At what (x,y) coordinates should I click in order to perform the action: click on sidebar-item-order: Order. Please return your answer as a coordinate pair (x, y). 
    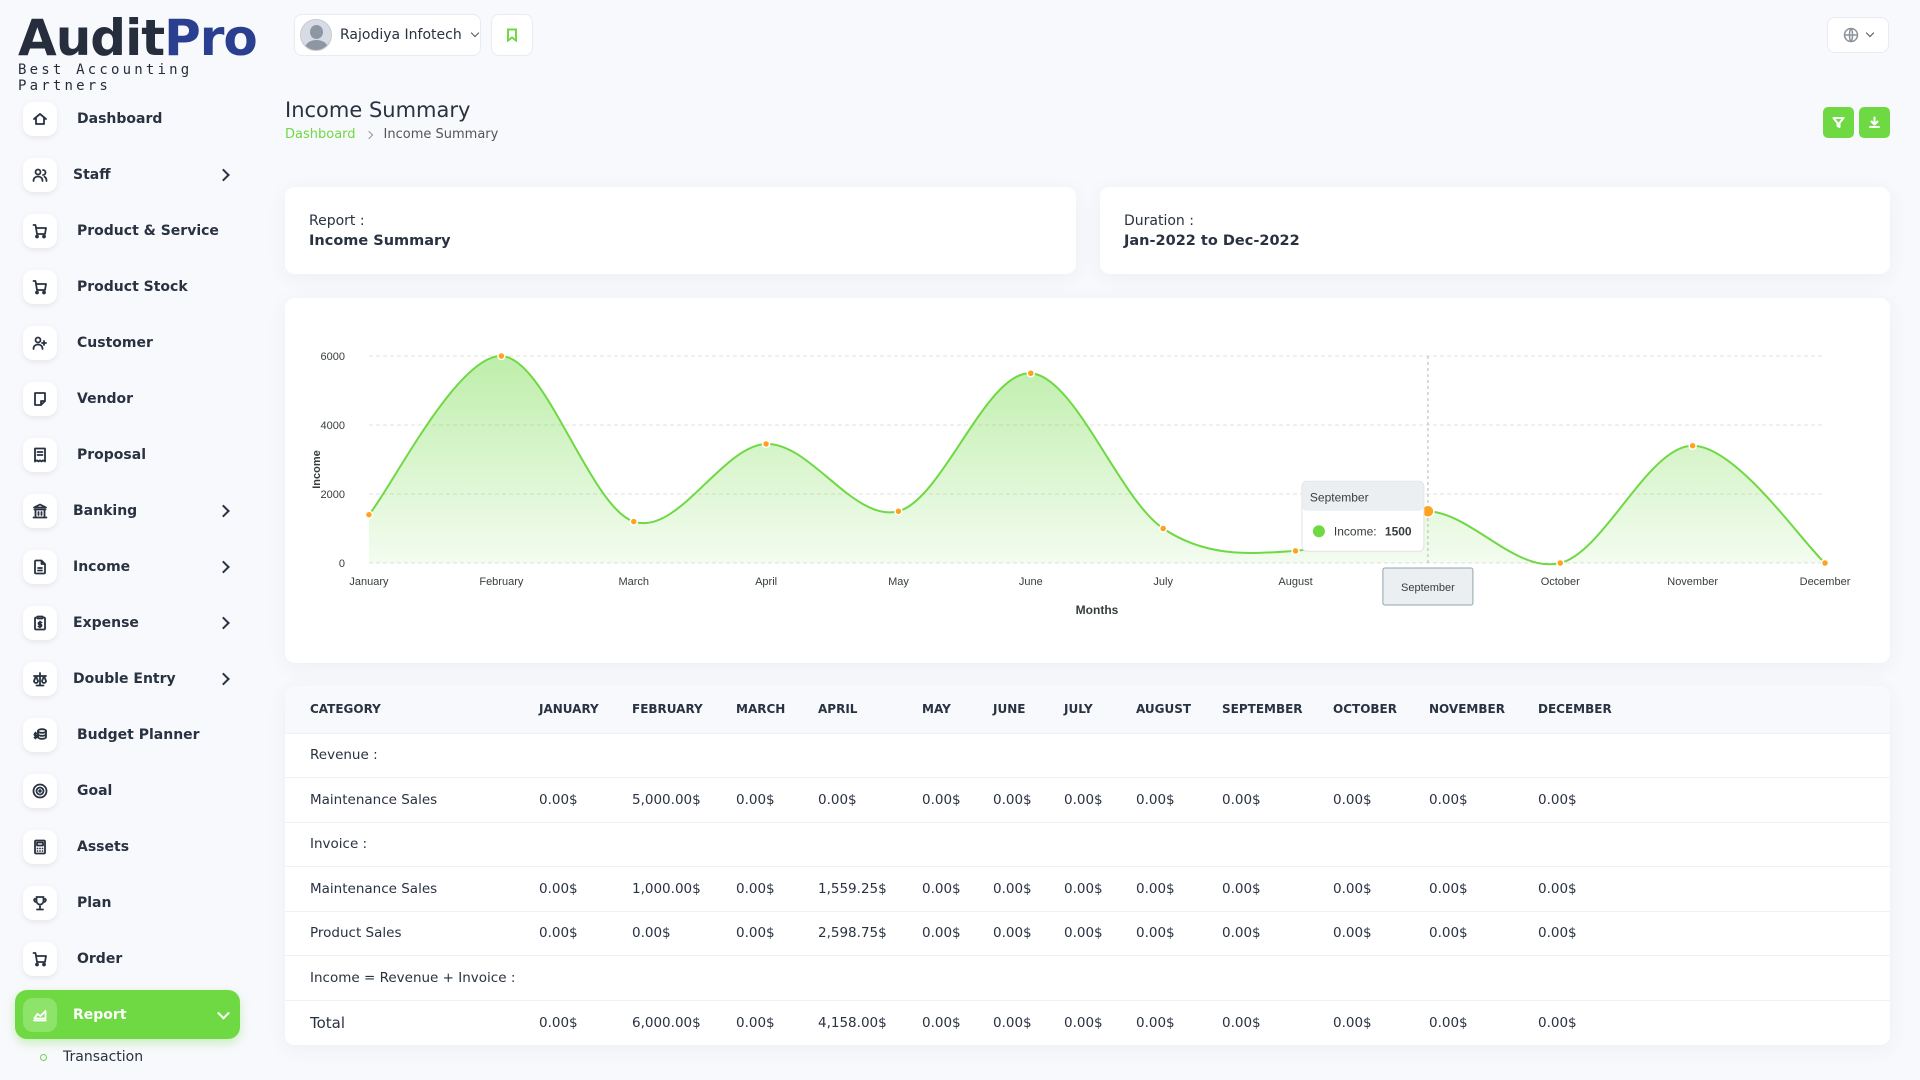
    Looking at the image, I should click on (127, 958).